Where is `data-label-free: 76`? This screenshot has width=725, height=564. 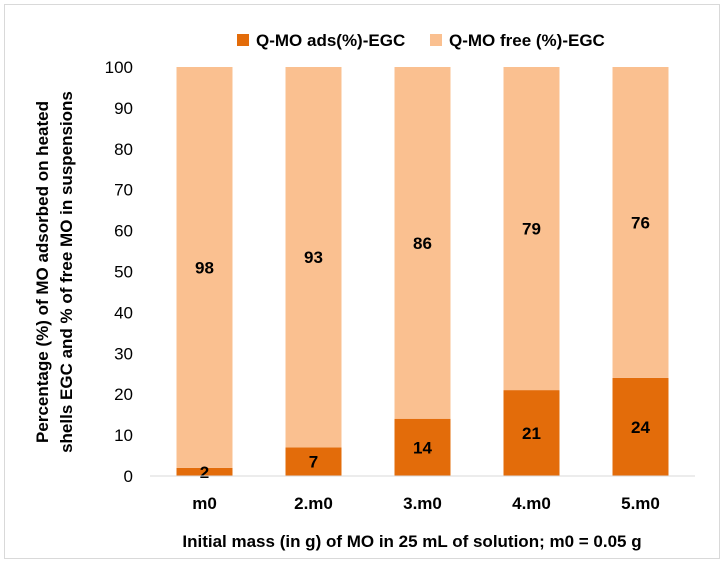
data-label-free: 76 is located at coordinates (640, 222).